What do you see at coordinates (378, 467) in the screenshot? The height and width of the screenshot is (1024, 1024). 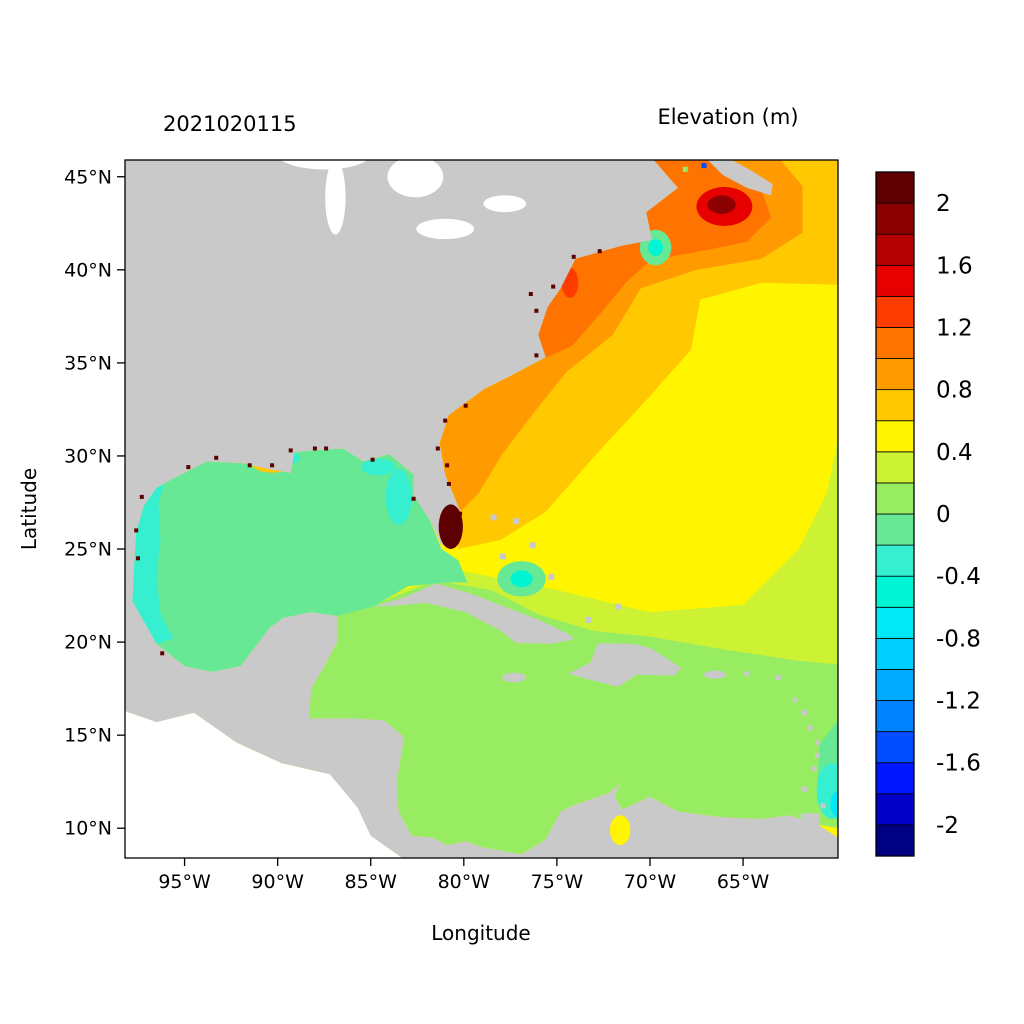 I see `region-apalachee-cyan` at bounding box center [378, 467].